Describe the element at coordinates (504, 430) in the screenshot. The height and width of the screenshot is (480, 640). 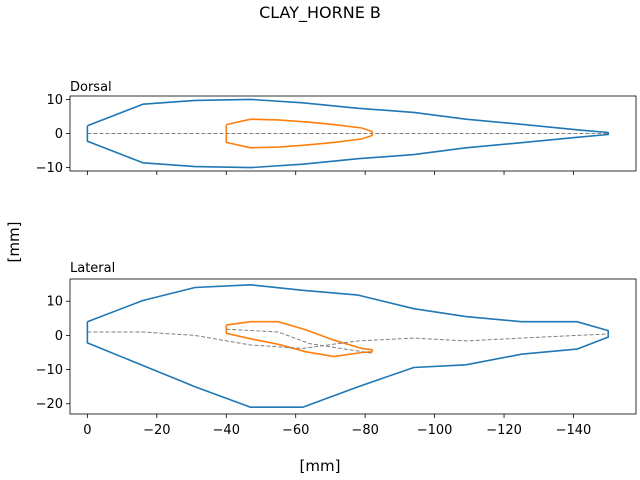
I see `lateral-xtick-label: −120` at that location.